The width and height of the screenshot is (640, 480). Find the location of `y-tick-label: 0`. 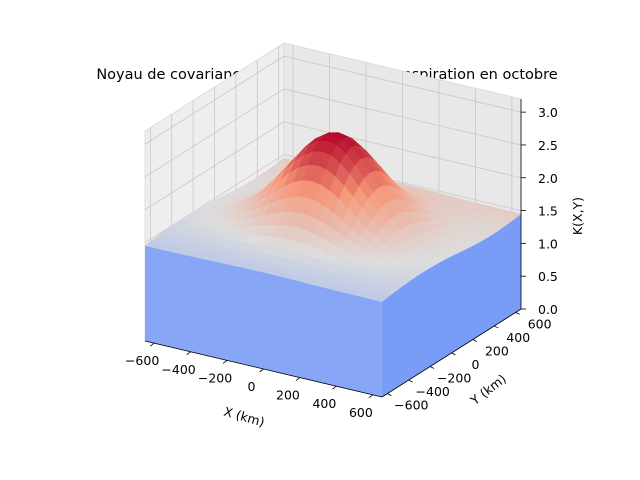

y-tick-label: 0 is located at coordinates (476, 364).